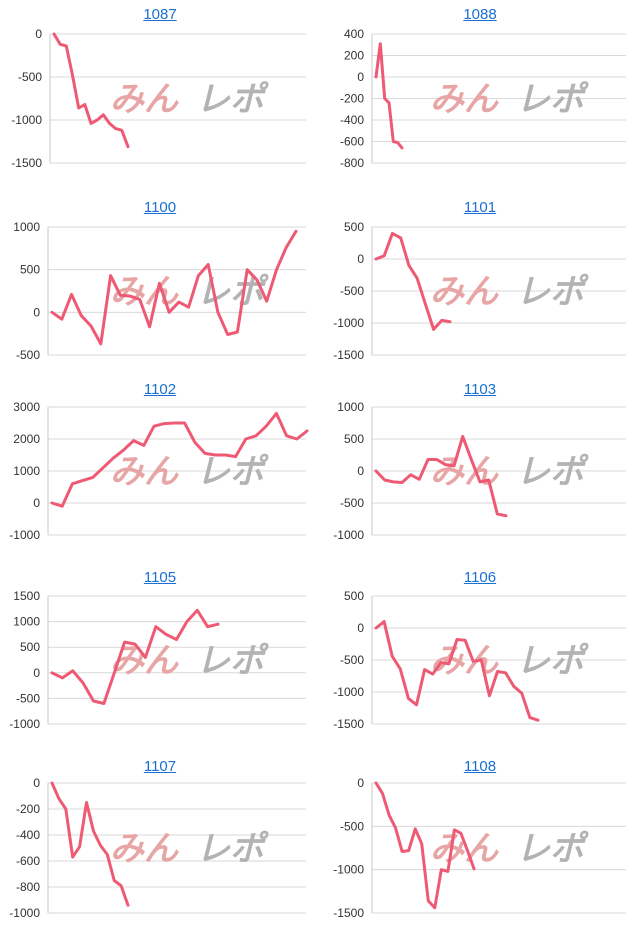  Describe the element at coordinates (160, 577) in the screenshot. I see `chart-title-link: 1105` at that location.